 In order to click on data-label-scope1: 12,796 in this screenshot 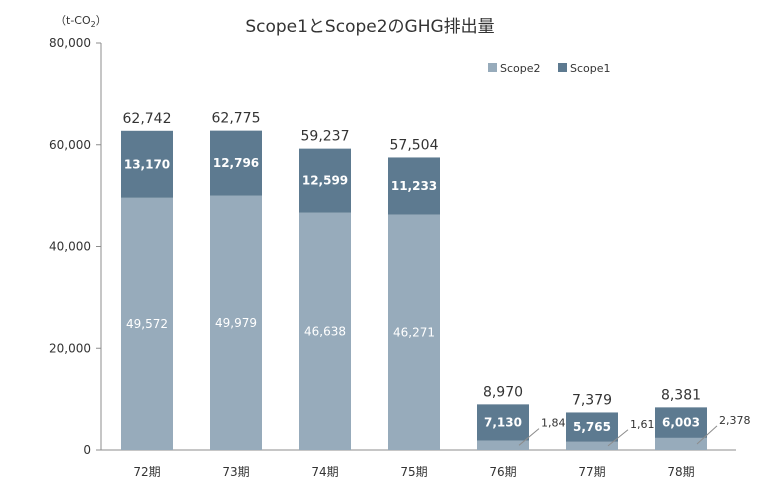, I will do `click(236, 163)`.